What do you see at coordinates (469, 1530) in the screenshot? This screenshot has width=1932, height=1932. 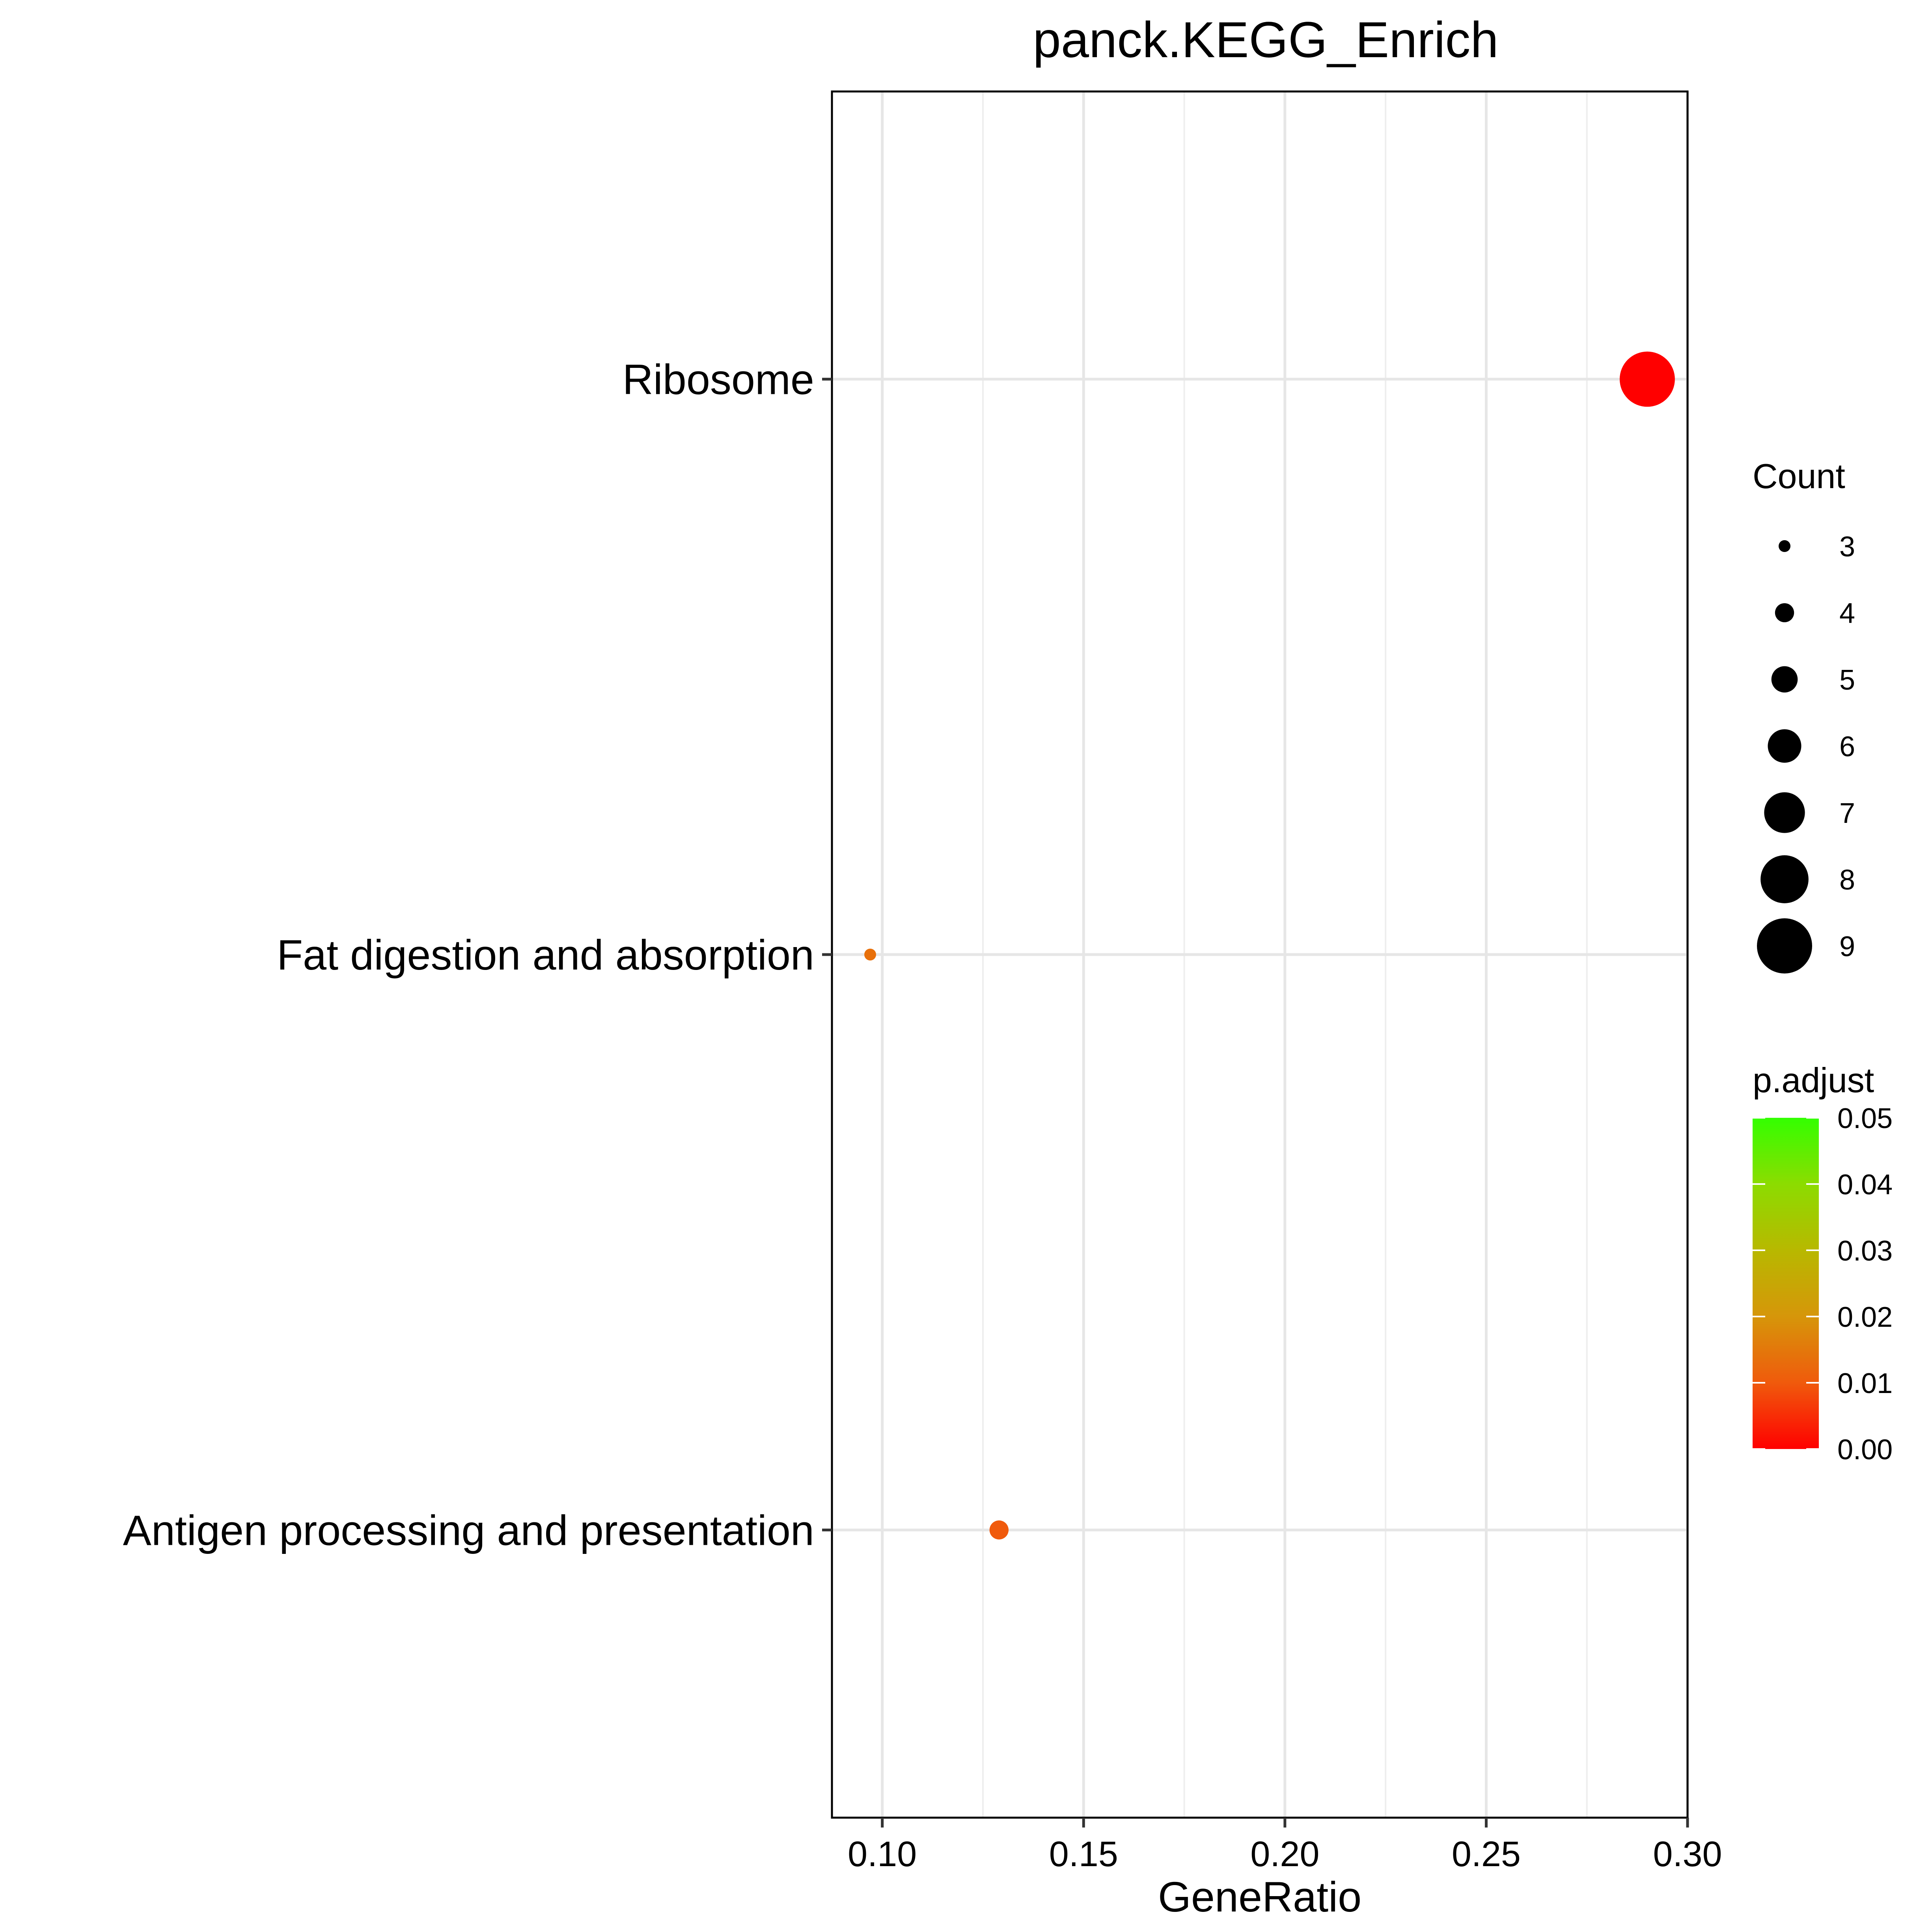 I see `y-tick-label: Antigen processing and presentation` at bounding box center [469, 1530].